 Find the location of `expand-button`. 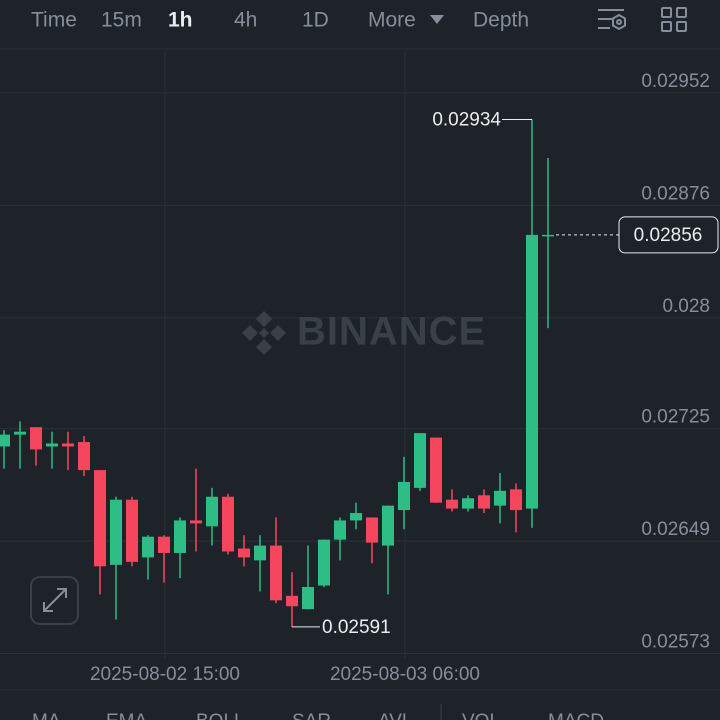

expand-button is located at coordinates (54, 600).